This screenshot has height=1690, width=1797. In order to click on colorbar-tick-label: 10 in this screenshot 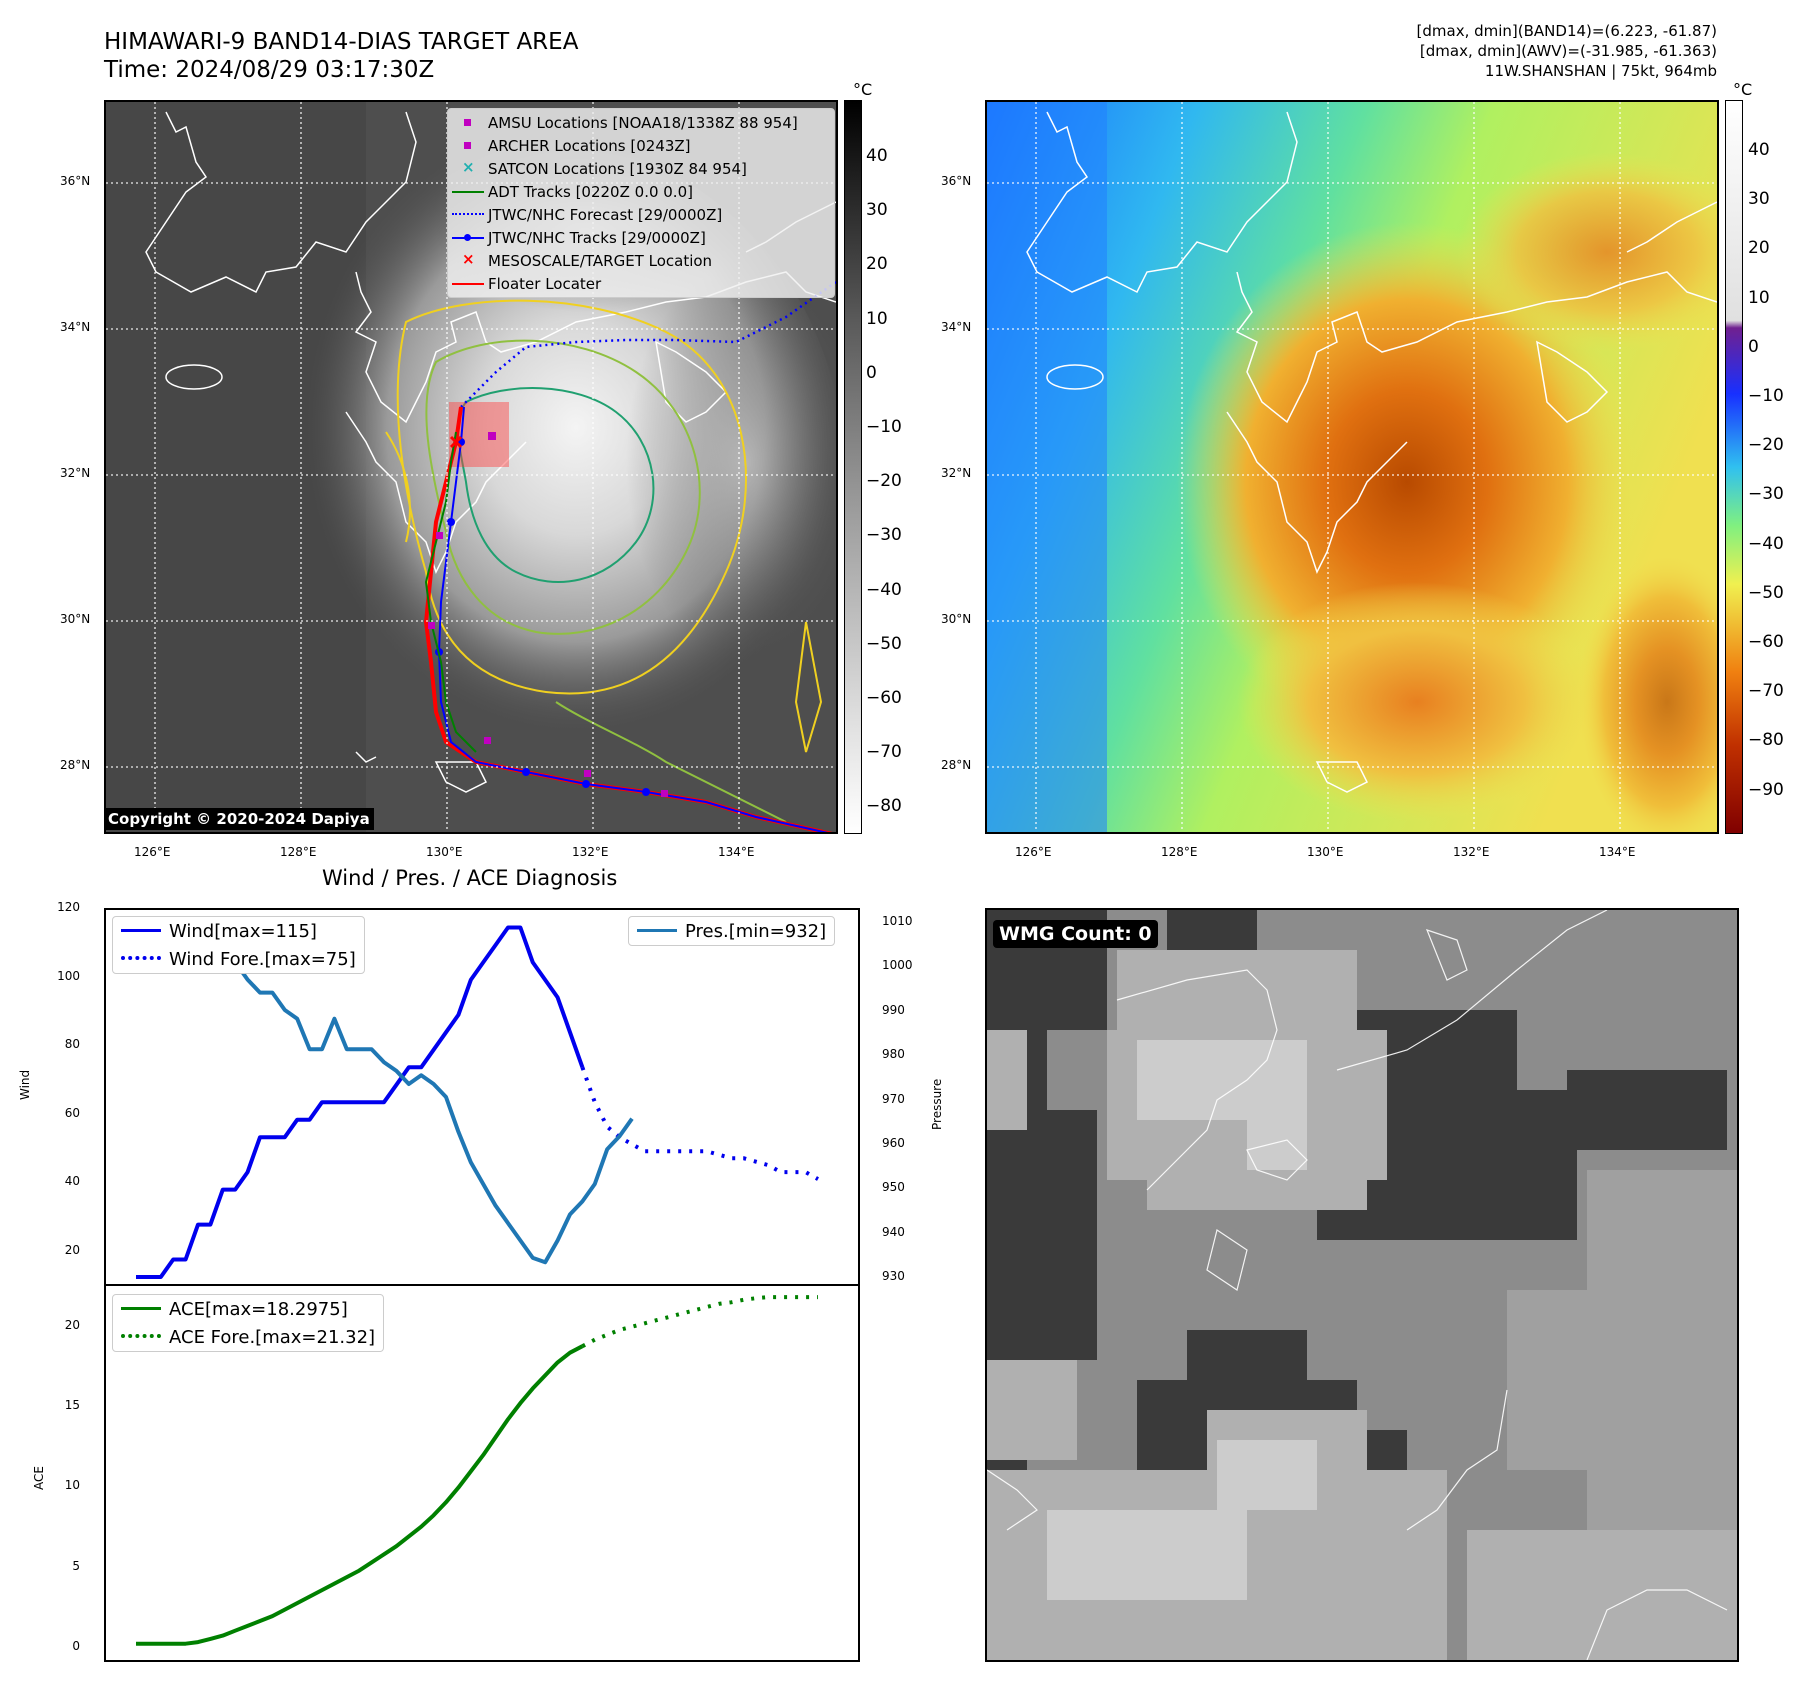, I will do `click(877, 318)`.